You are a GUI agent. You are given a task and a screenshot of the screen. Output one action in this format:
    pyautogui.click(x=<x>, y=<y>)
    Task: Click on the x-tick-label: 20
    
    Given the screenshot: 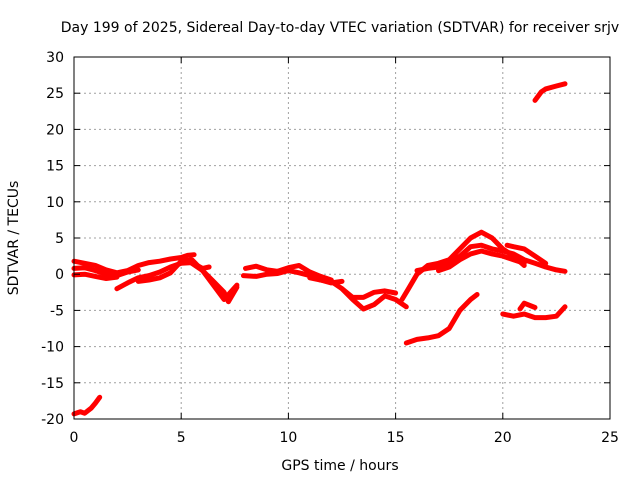 What is the action you would take?
    pyautogui.click(x=503, y=438)
    